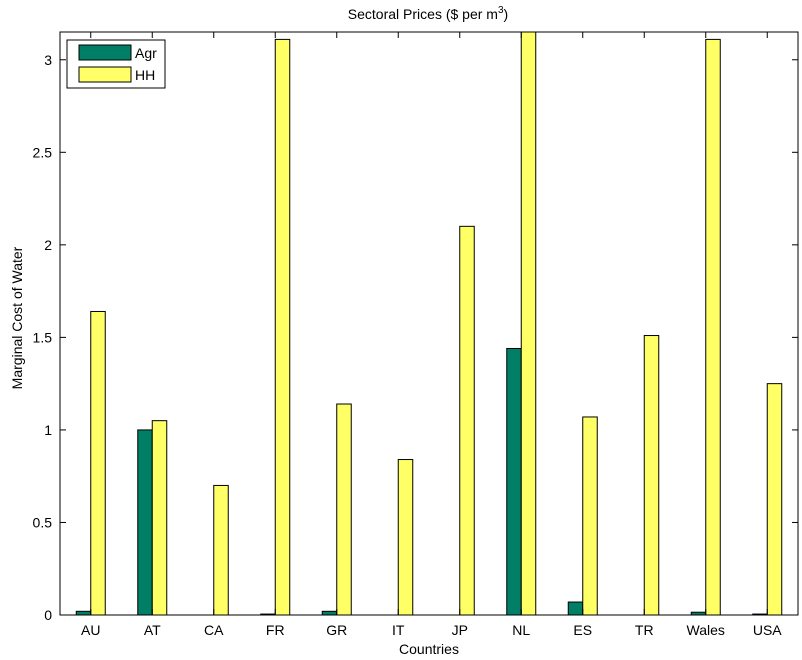 The width and height of the screenshot is (802, 660). I want to click on bar-hh-at, so click(159, 518).